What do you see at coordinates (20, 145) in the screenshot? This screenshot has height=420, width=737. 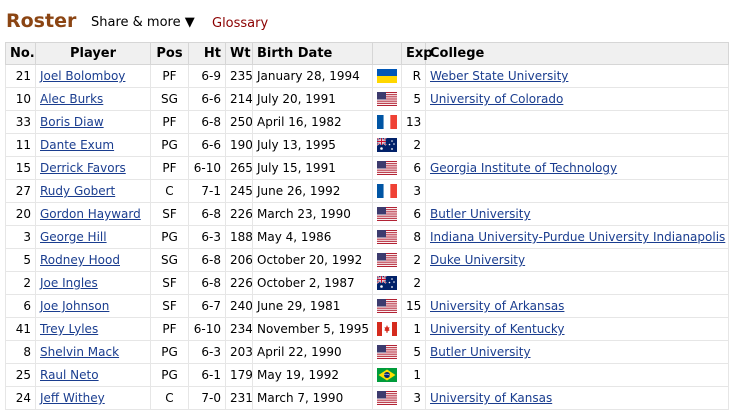 I see `cell-no: 11` at bounding box center [20, 145].